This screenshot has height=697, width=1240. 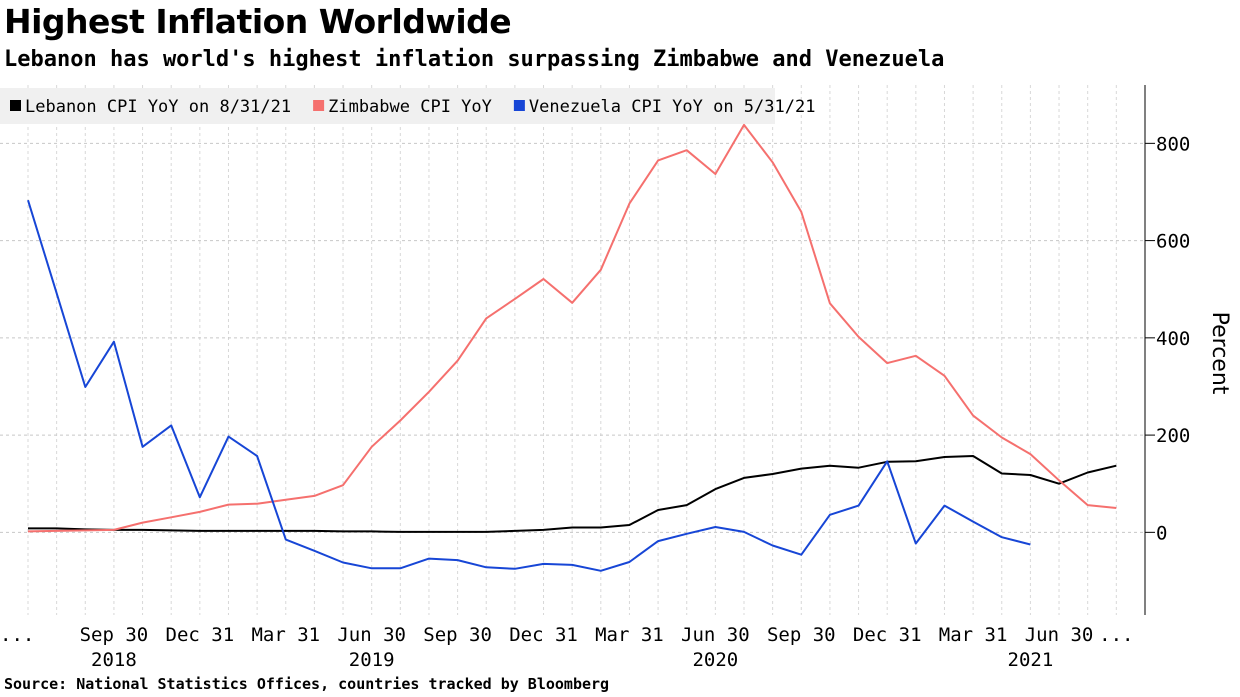 I want to click on x-year-label: 2018, so click(x=114, y=660).